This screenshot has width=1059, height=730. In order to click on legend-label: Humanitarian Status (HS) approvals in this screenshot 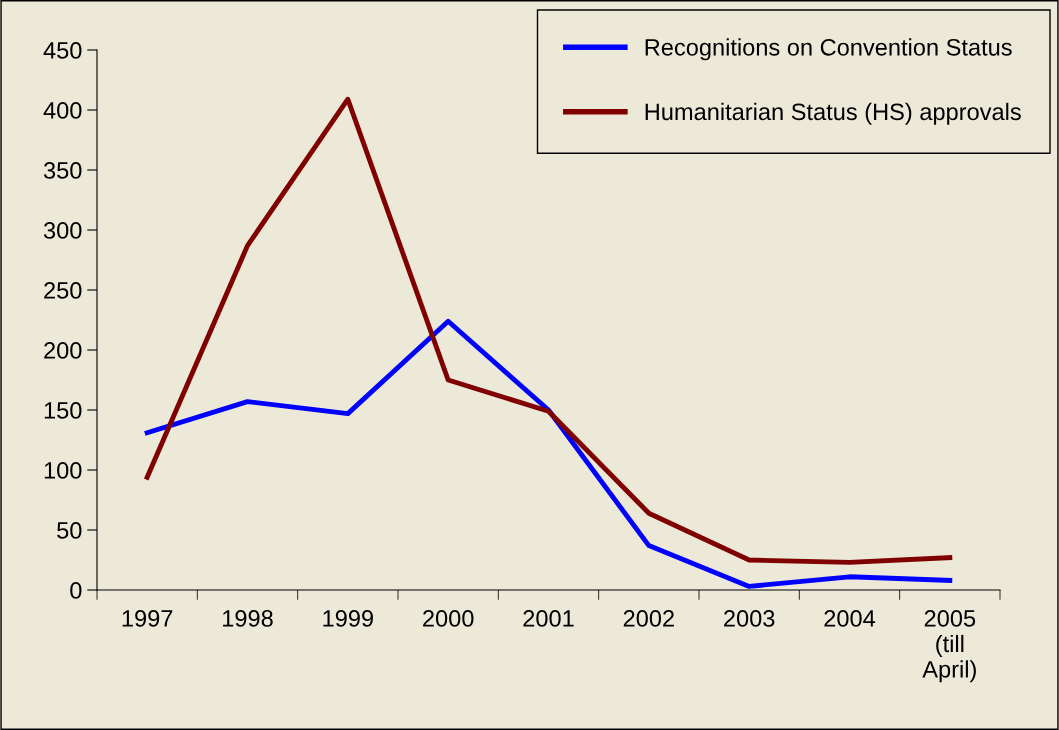, I will do `click(833, 113)`.